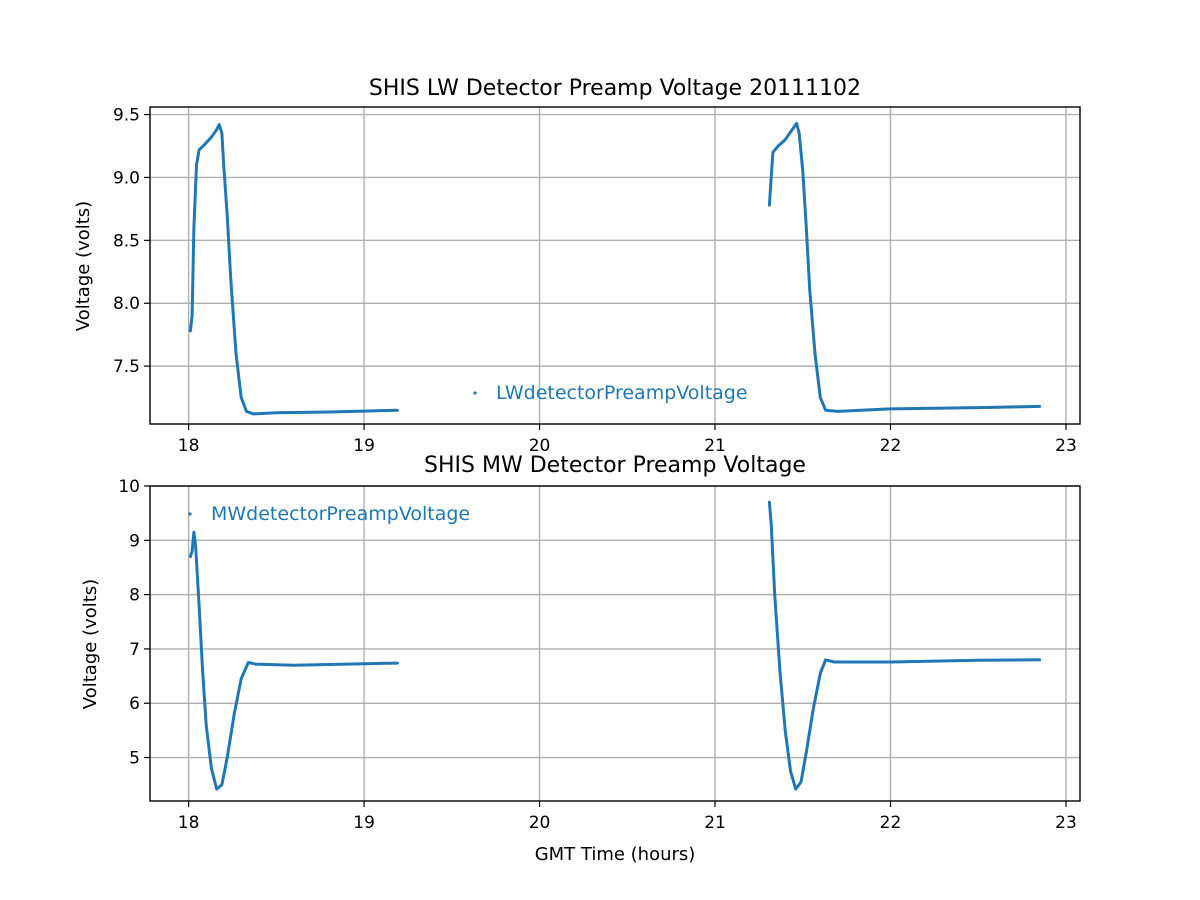 Image resolution: width=1200 pixels, height=900 pixels. I want to click on lw-chart-title: SHIS LW Detector Preamp Voltage 20111102, so click(615, 88).